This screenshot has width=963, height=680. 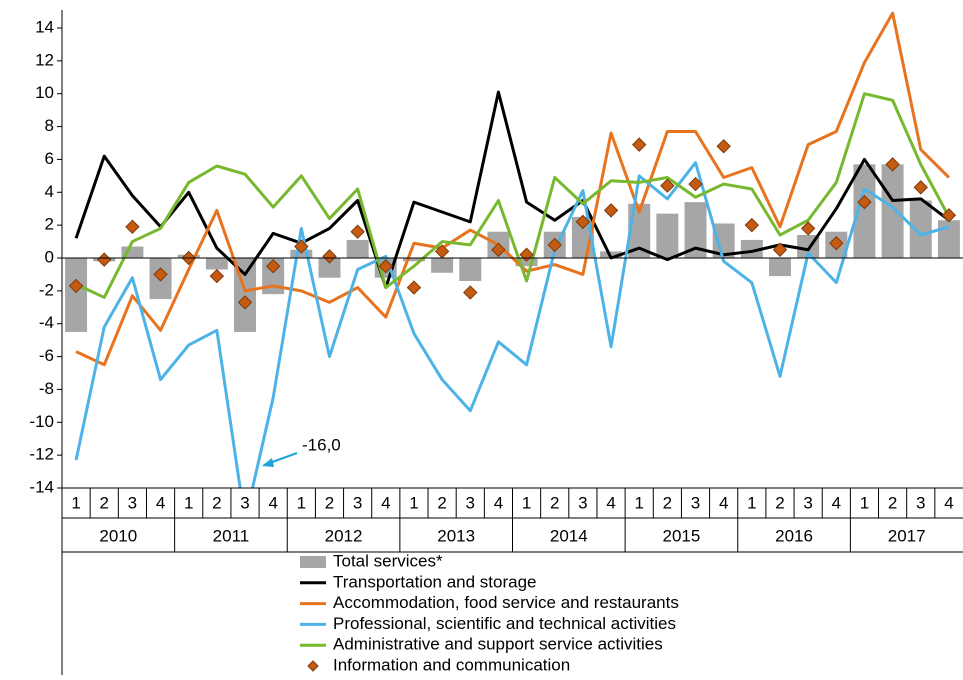 What do you see at coordinates (321, 444) in the screenshot?
I see `annotation: -16,0` at bounding box center [321, 444].